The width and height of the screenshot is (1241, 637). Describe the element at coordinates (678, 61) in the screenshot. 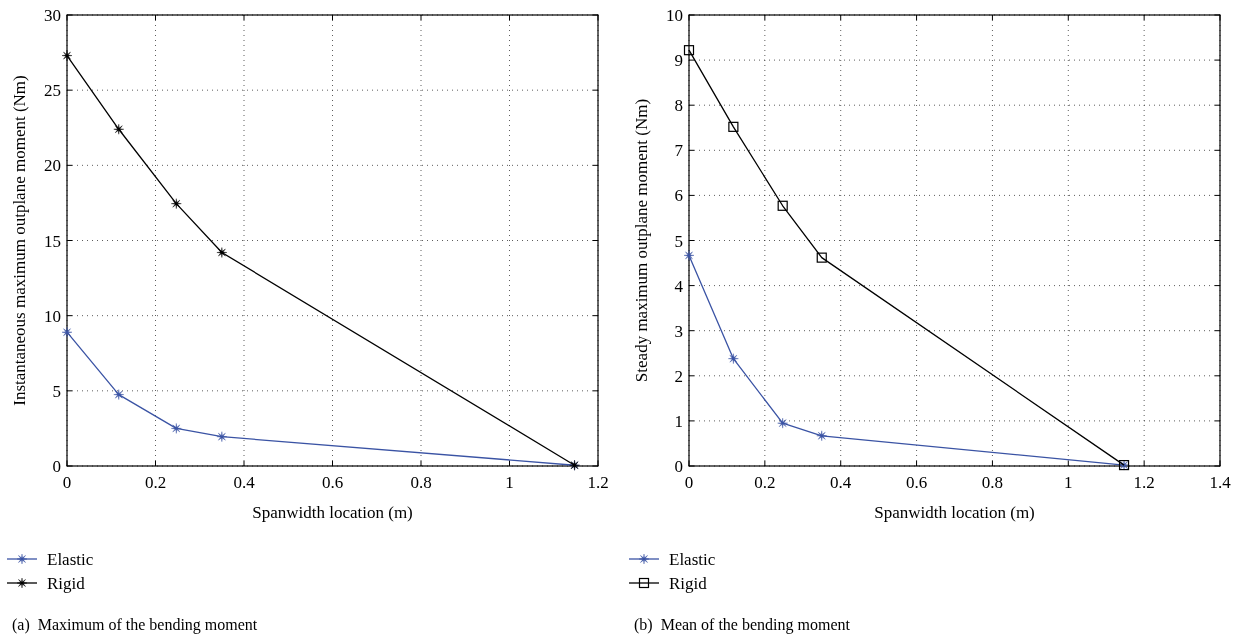

I see `y-tick-label: 9` at that location.